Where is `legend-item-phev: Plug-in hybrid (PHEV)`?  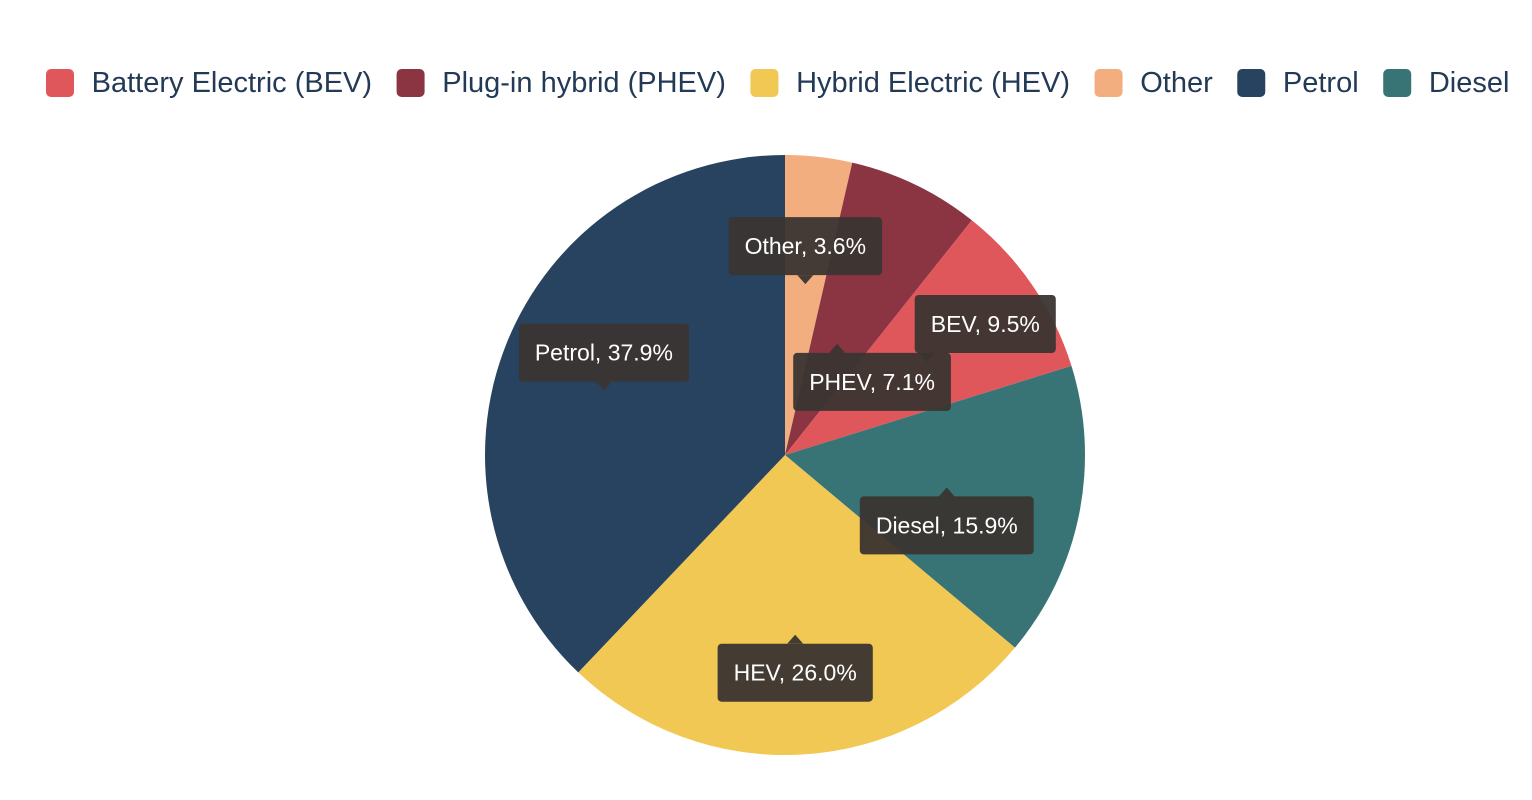
legend-item-phev: Plug-in hybrid (PHEV) is located at coordinates (561, 83).